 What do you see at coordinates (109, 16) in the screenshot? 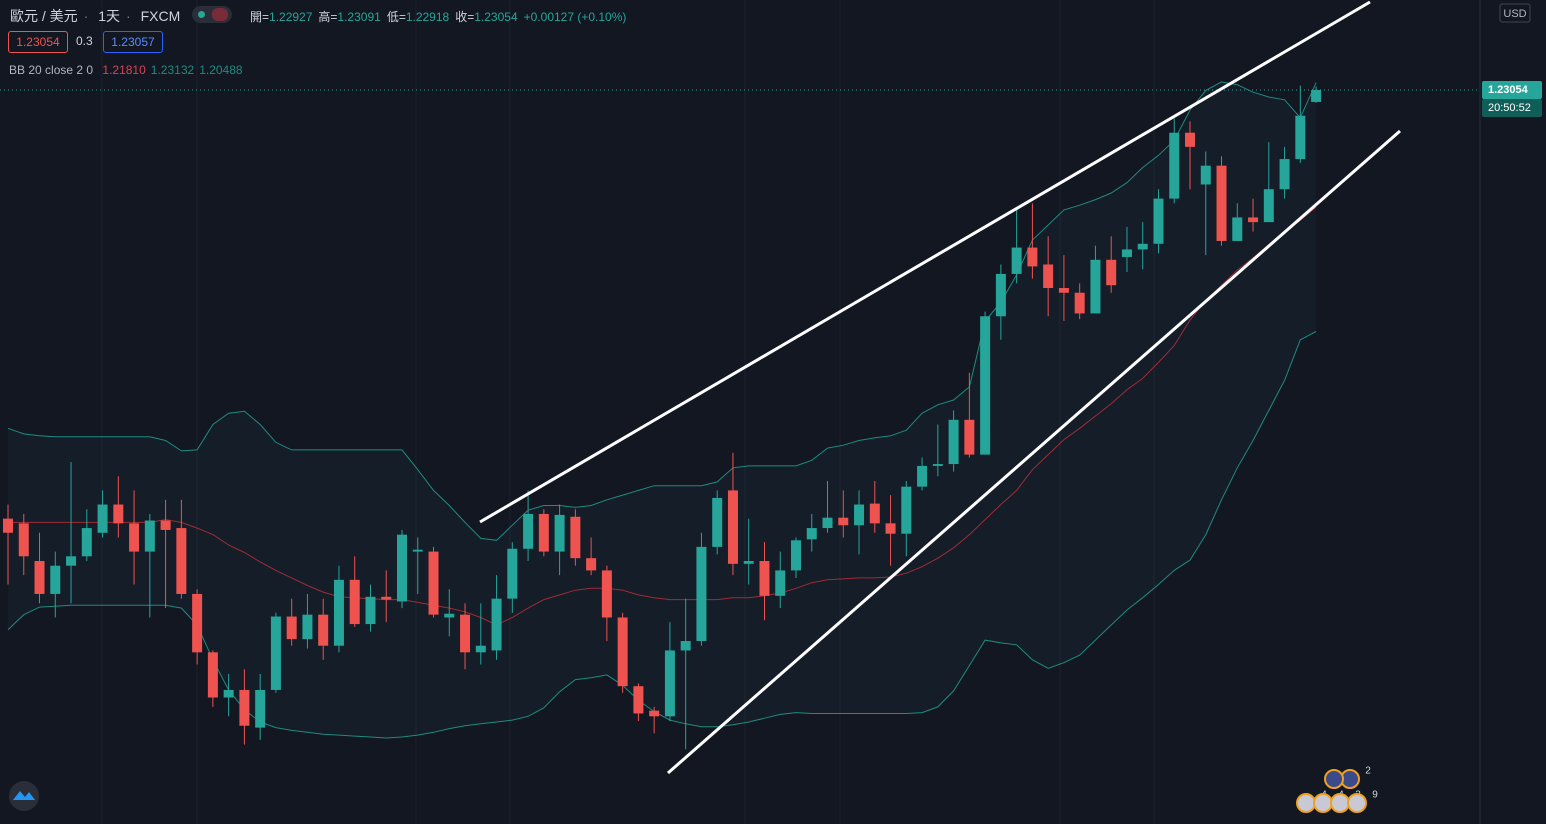
I see `interval: 1天` at bounding box center [109, 16].